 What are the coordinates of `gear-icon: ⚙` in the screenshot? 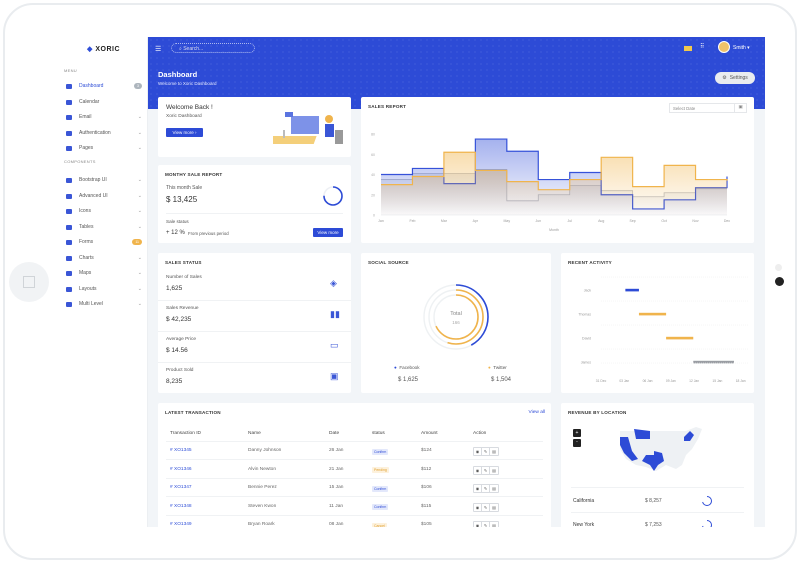 It's located at (724, 78).